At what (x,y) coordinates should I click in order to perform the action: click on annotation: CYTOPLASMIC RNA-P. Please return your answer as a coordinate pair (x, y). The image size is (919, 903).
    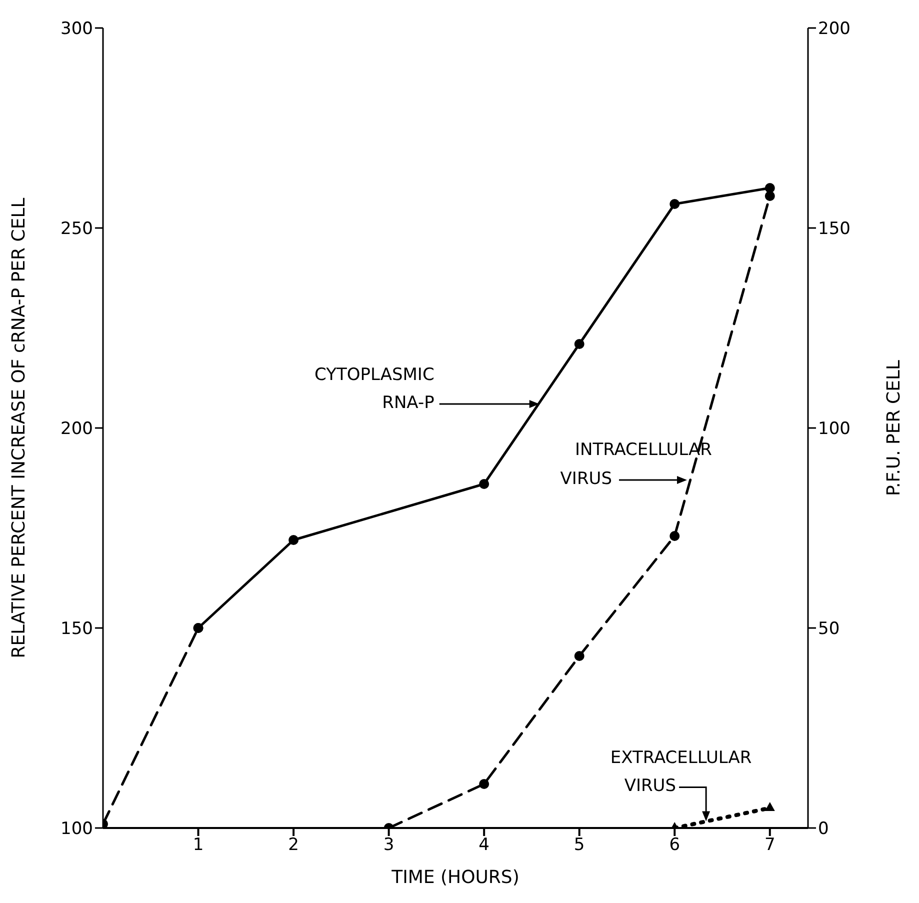
    Looking at the image, I should click on (374, 389).